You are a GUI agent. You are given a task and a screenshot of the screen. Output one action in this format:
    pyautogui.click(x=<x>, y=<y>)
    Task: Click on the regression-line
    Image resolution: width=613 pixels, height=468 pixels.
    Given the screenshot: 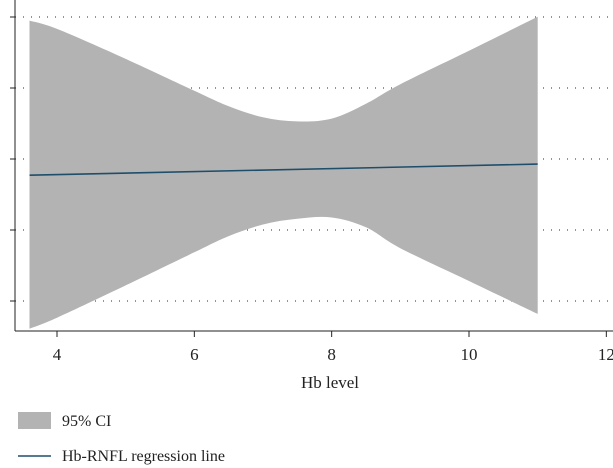 What is the action you would take?
    pyautogui.click(x=283, y=169)
    